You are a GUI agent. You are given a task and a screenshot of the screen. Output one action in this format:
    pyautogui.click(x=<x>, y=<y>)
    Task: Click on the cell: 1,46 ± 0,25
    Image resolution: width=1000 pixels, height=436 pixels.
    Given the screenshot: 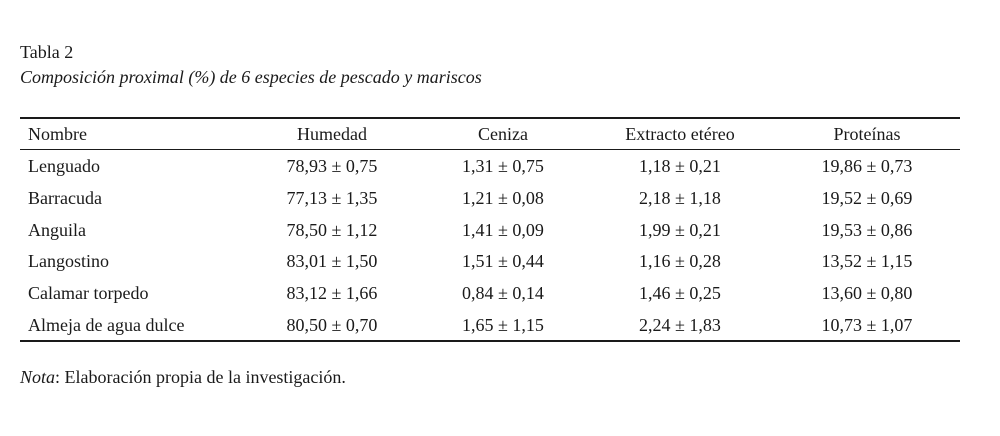 What is the action you would take?
    pyautogui.click(x=680, y=293)
    